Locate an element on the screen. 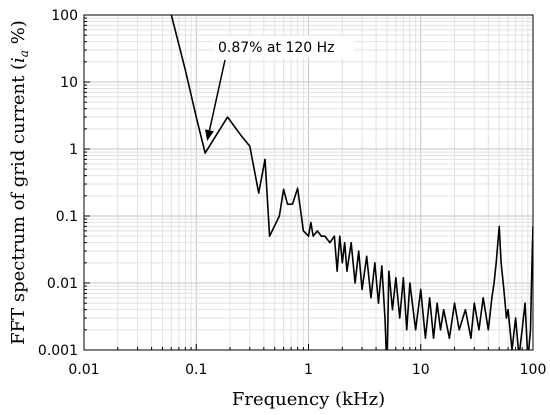 This screenshot has height=415, width=550. annotation: 0.87% at 120 Hz is located at coordinates (279, 89).